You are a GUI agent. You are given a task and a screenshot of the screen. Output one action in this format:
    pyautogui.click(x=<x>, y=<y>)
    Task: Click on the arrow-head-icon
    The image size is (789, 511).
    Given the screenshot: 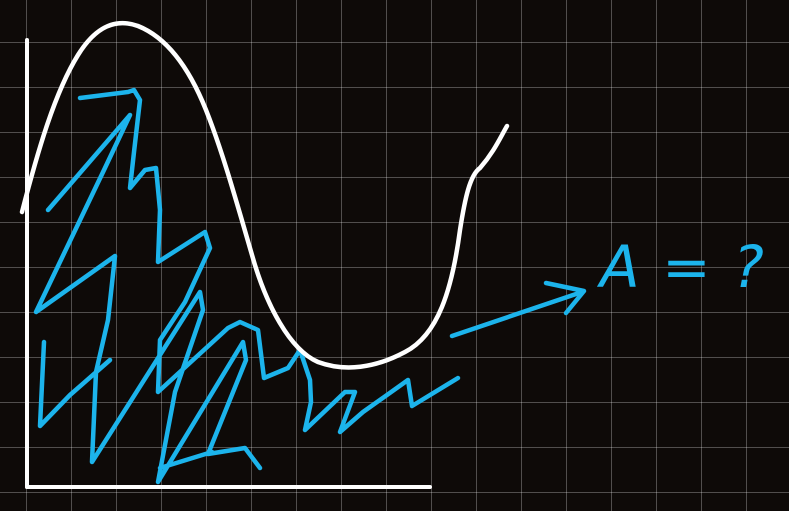 What is the action you would take?
    pyautogui.click(x=565, y=298)
    